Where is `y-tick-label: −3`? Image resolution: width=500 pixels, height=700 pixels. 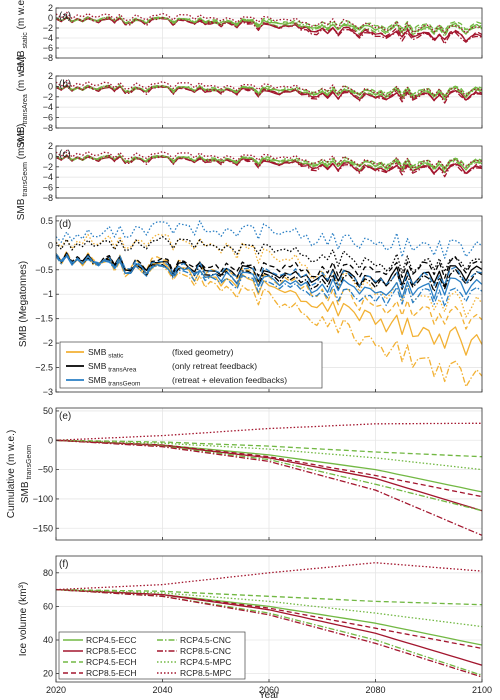 y-tick-label: −3 is located at coordinates (48, 392).